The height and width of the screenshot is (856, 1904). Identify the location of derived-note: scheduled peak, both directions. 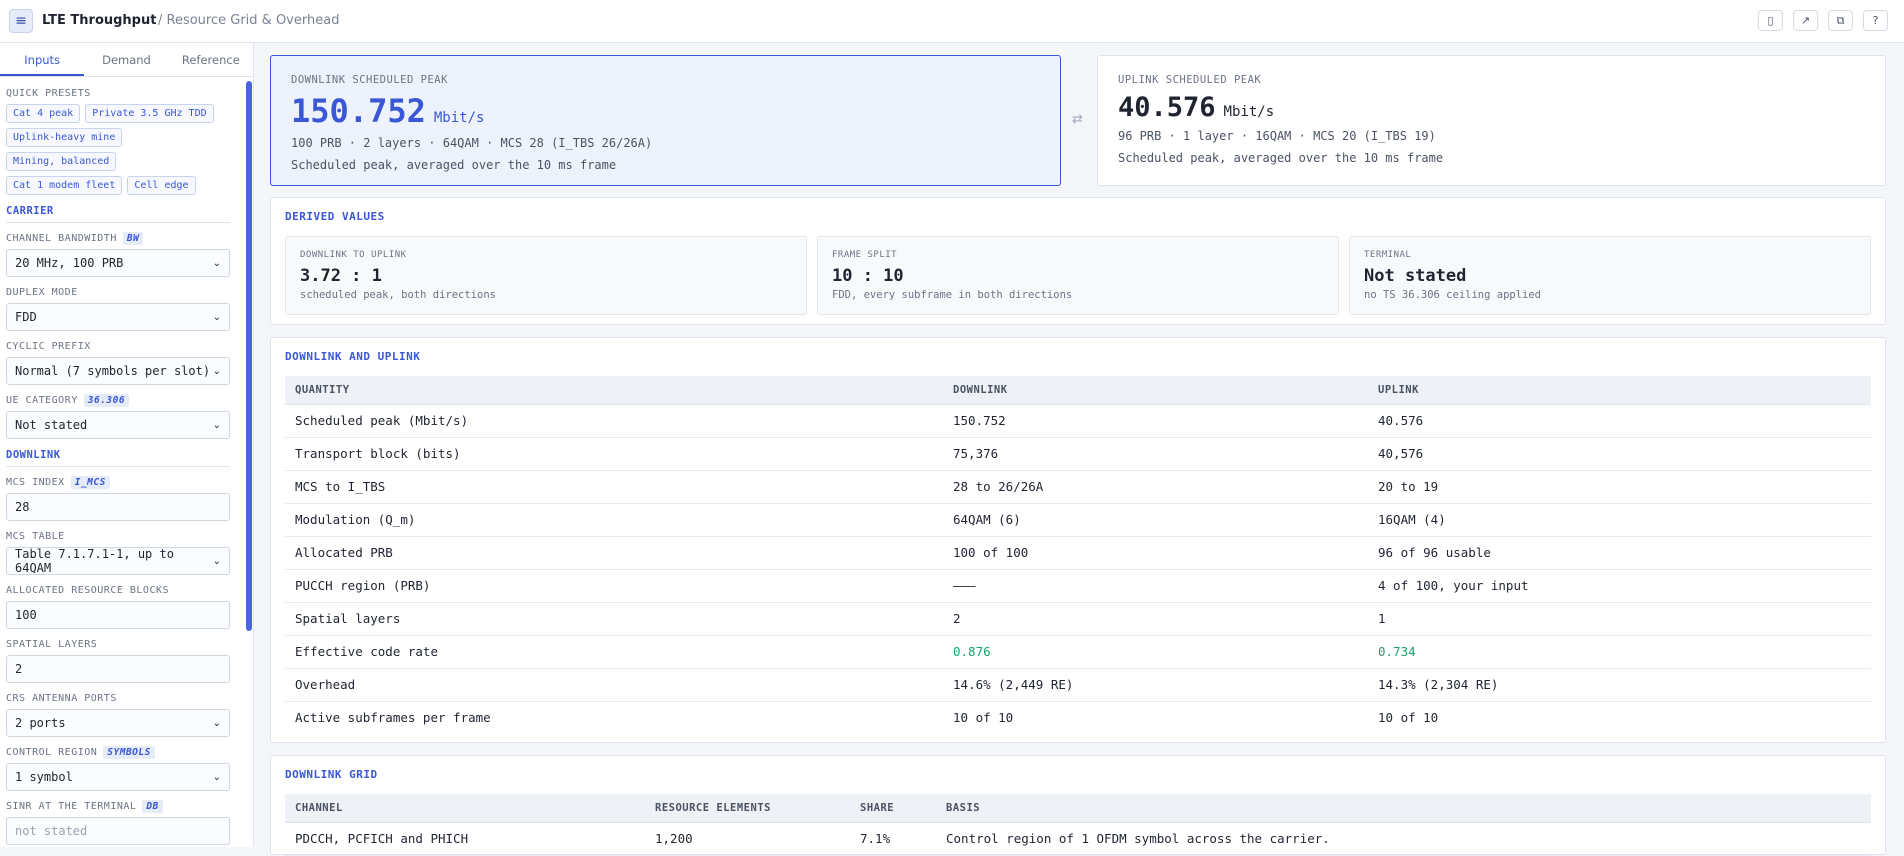
(398, 295).